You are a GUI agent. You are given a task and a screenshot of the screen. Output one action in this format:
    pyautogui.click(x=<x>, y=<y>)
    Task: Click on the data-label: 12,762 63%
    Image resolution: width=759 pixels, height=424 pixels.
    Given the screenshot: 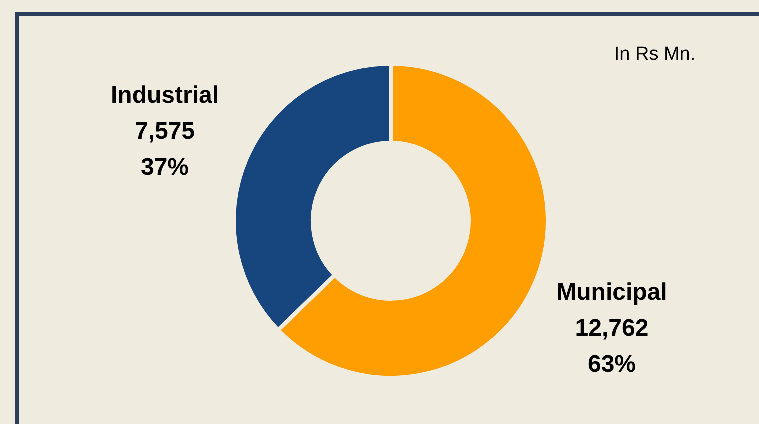 What is the action you would take?
    pyautogui.click(x=612, y=346)
    